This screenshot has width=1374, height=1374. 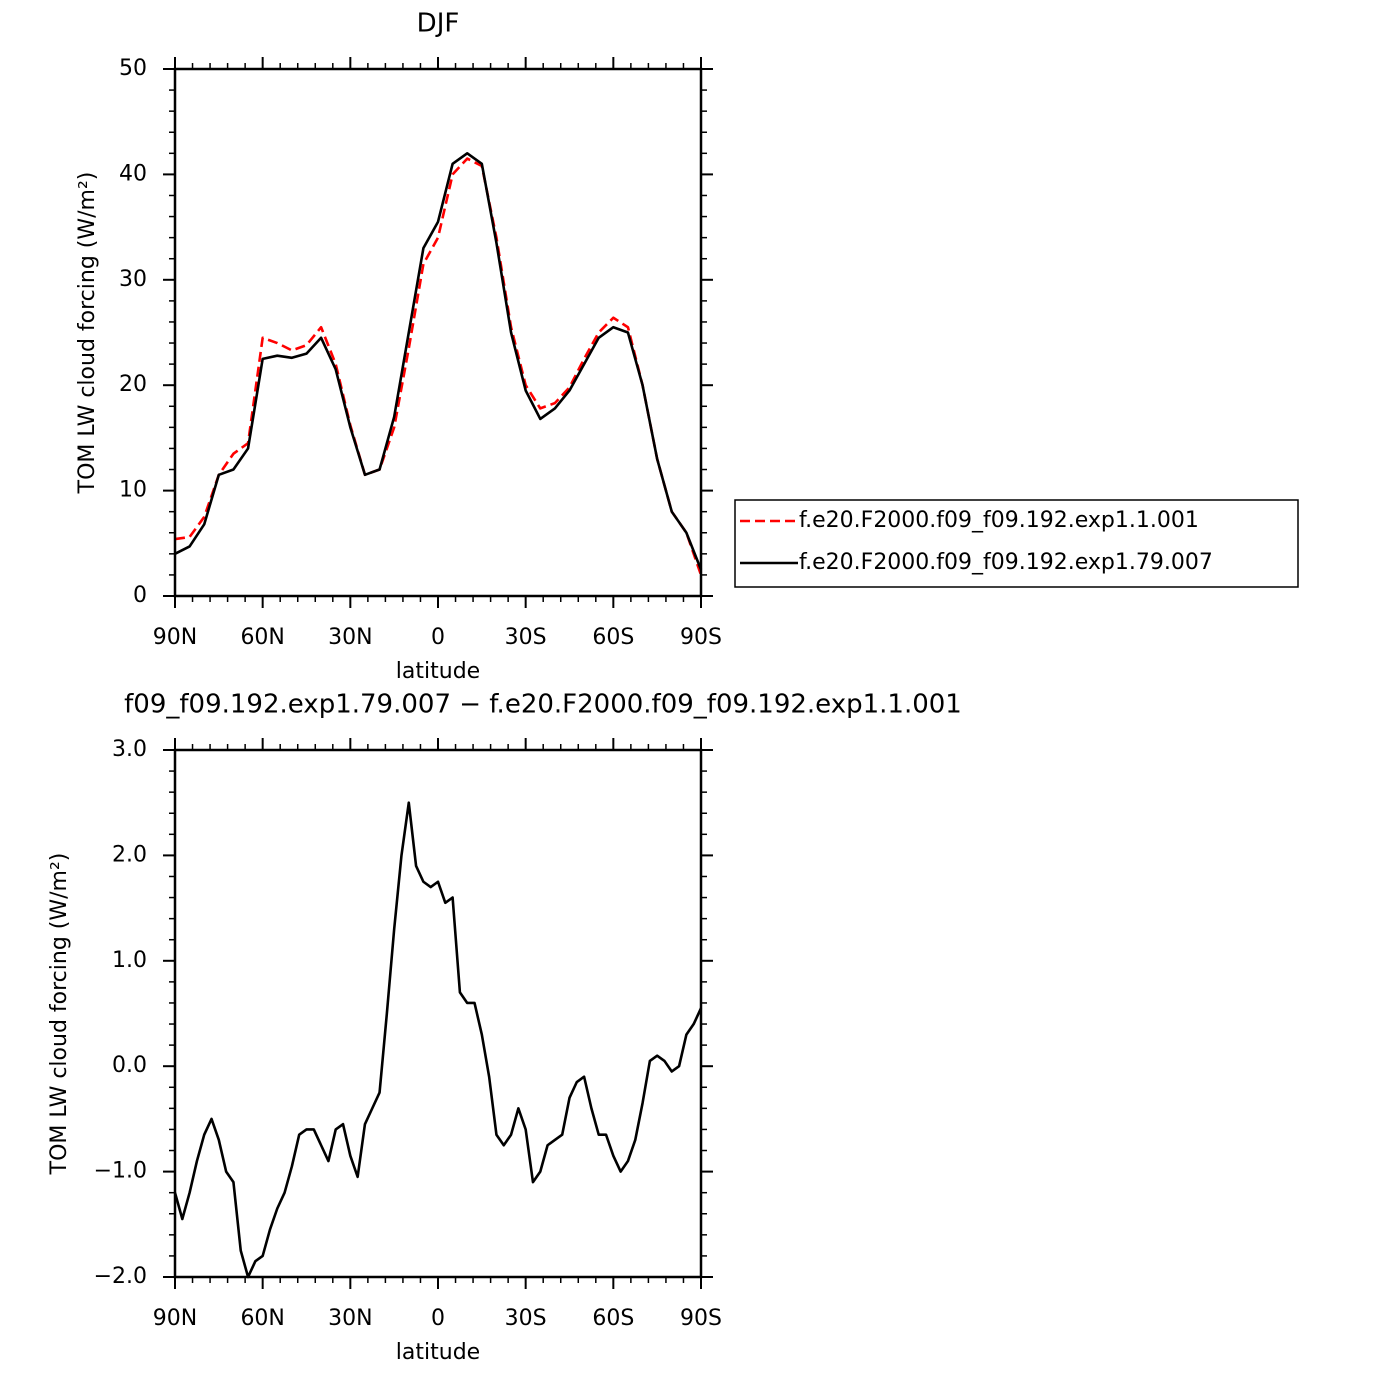 I want to click on legend-box, so click(x=1016, y=543).